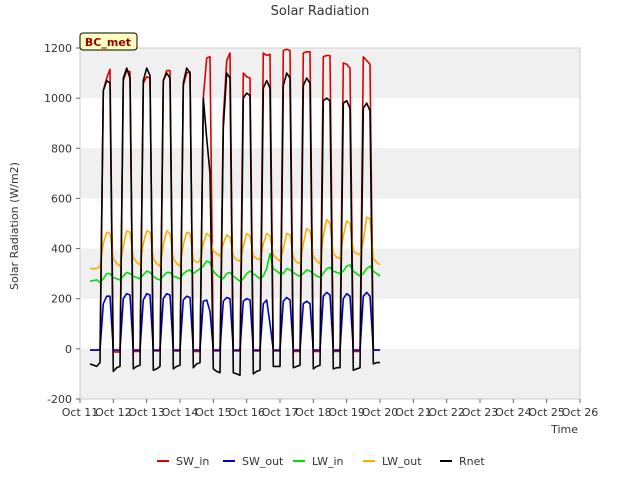 The width and height of the screenshot is (640, 484). What do you see at coordinates (446, 412) in the screenshot?
I see `x-tick-label: Oct 22` at bounding box center [446, 412].